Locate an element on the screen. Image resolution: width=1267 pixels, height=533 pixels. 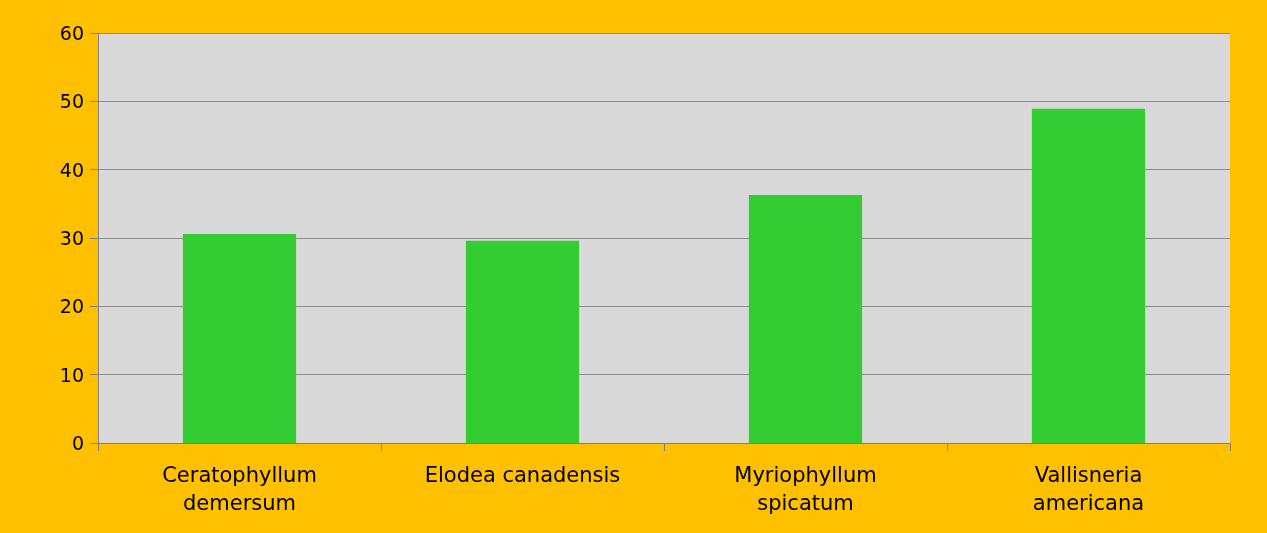
y-tick-label: 60 is located at coordinates (71, 33).